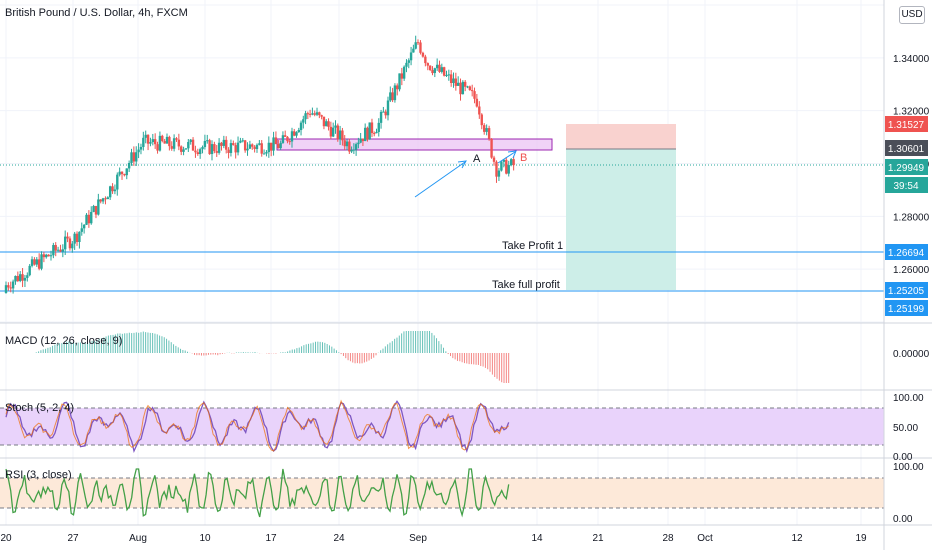 The width and height of the screenshot is (932, 550). What do you see at coordinates (621, 219) in the screenshot?
I see `take-profit-area` at bounding box center [621, 219].